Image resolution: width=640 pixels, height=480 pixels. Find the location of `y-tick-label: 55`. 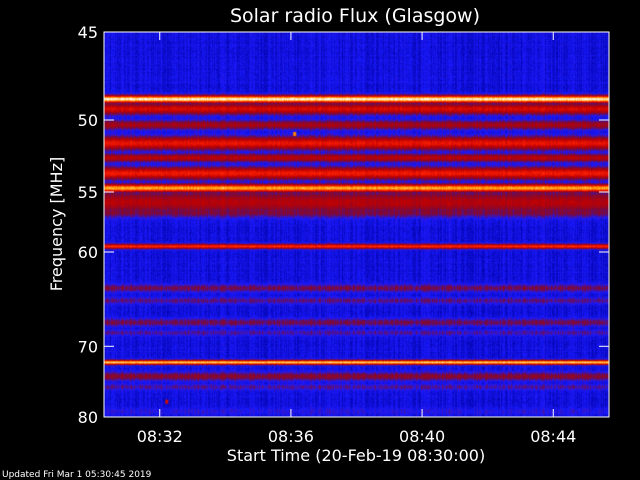

y-tick-label: 55 is located at coordinates (88, 192).